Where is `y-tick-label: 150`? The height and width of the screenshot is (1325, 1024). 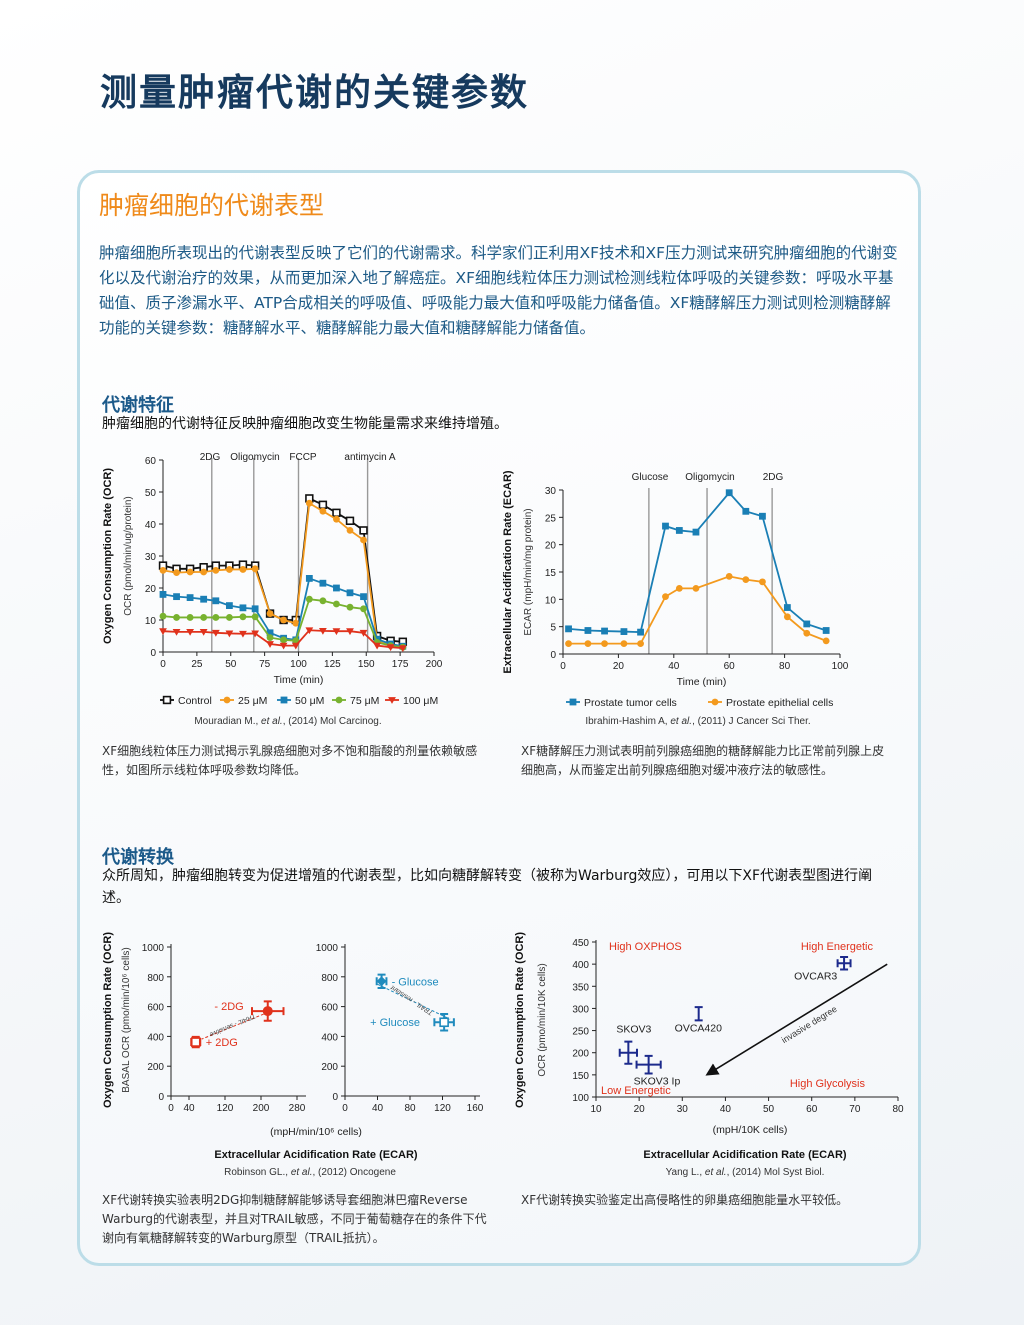 y-tick-label: 150 is located at coordinates (580, 1076).